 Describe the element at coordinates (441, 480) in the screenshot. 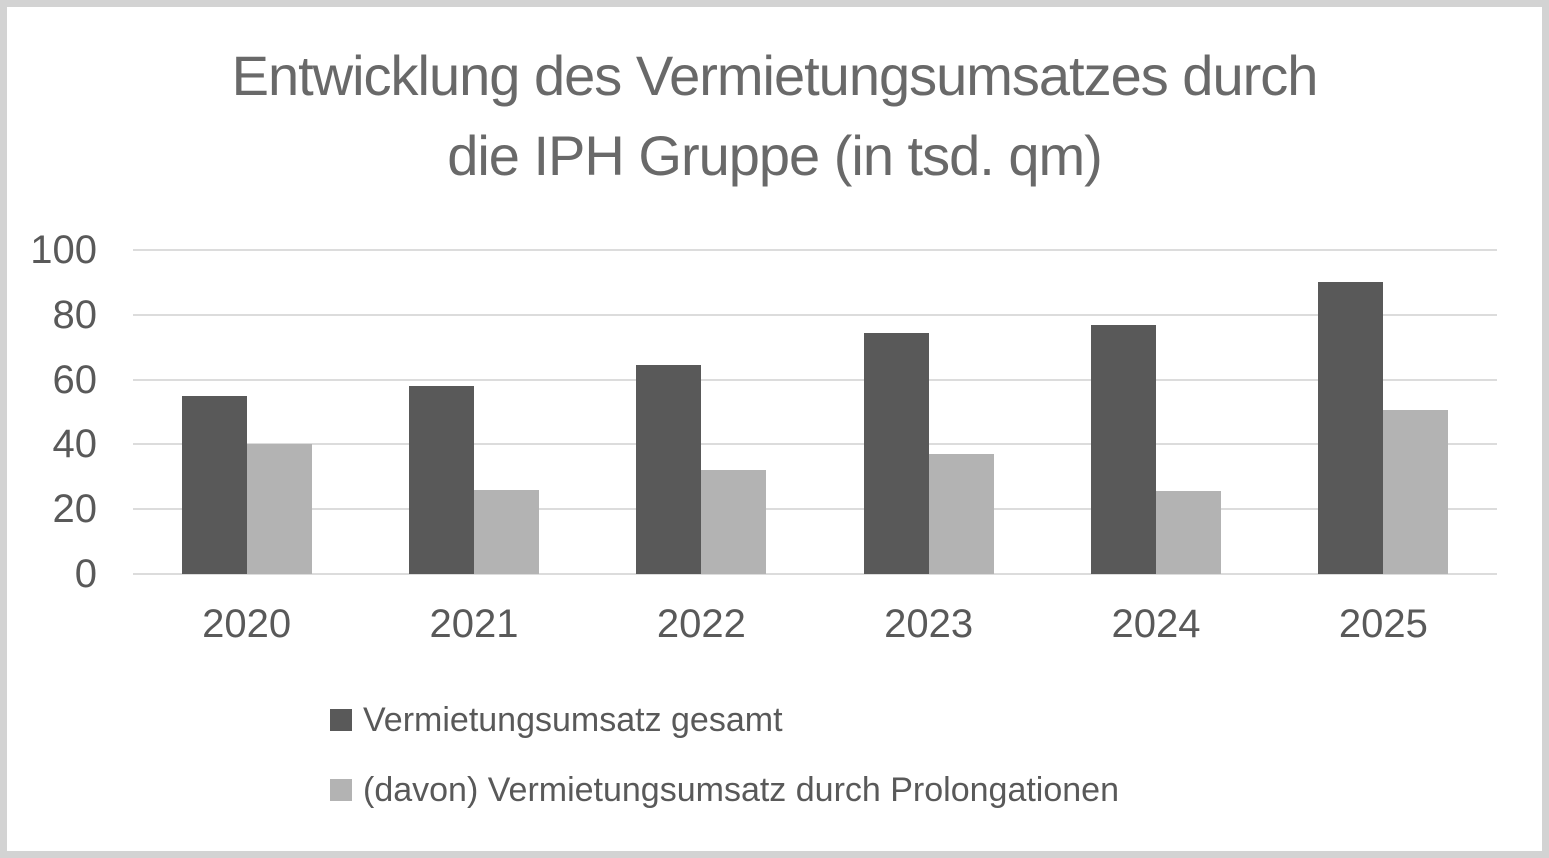

I see `bar-series1-2021` at that location.